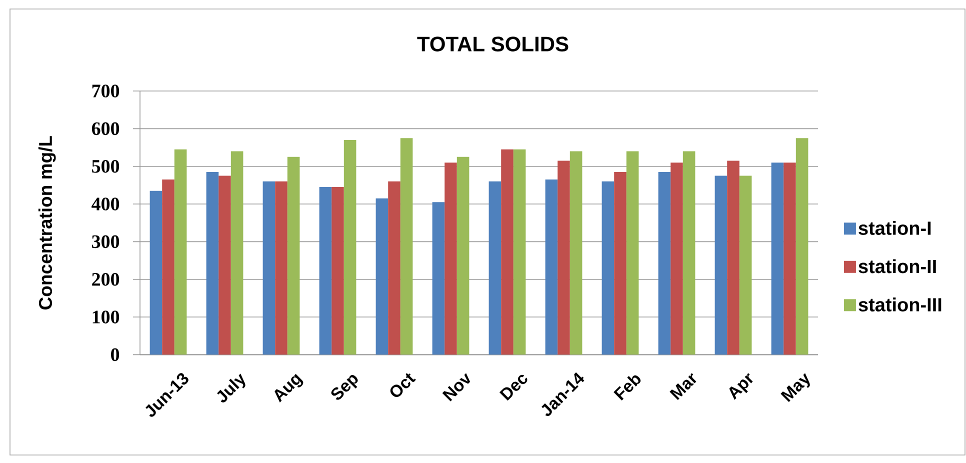 This screenshot has height=463, width=966. What do you see at coordinates (106, 241) in the screenshot?
I see `y-tick-label: 300` at bounding box center [106, 241].